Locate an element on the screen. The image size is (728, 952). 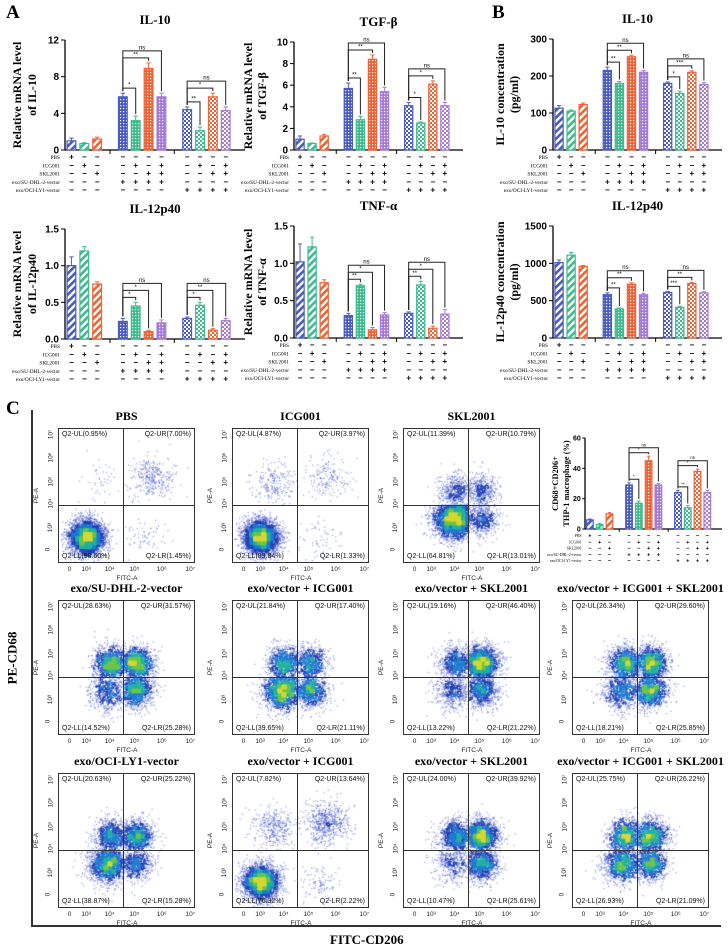
quadrant-label-ul: Q2-UL(25.75%) is located at coordinates (601, 779).